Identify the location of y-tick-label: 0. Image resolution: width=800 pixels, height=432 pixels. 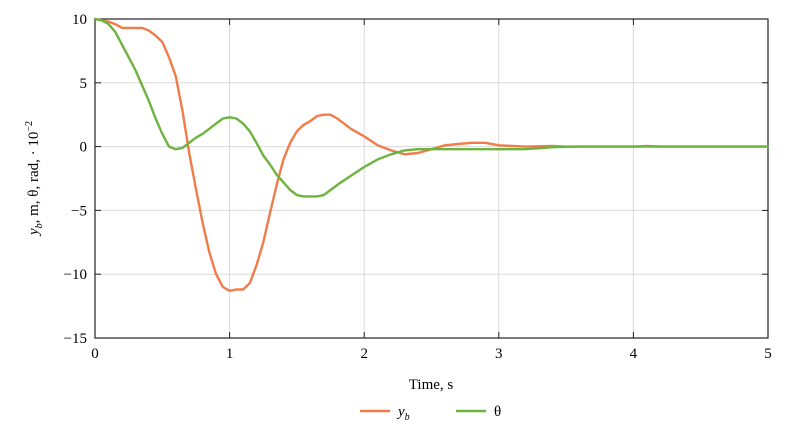
(84, 148).